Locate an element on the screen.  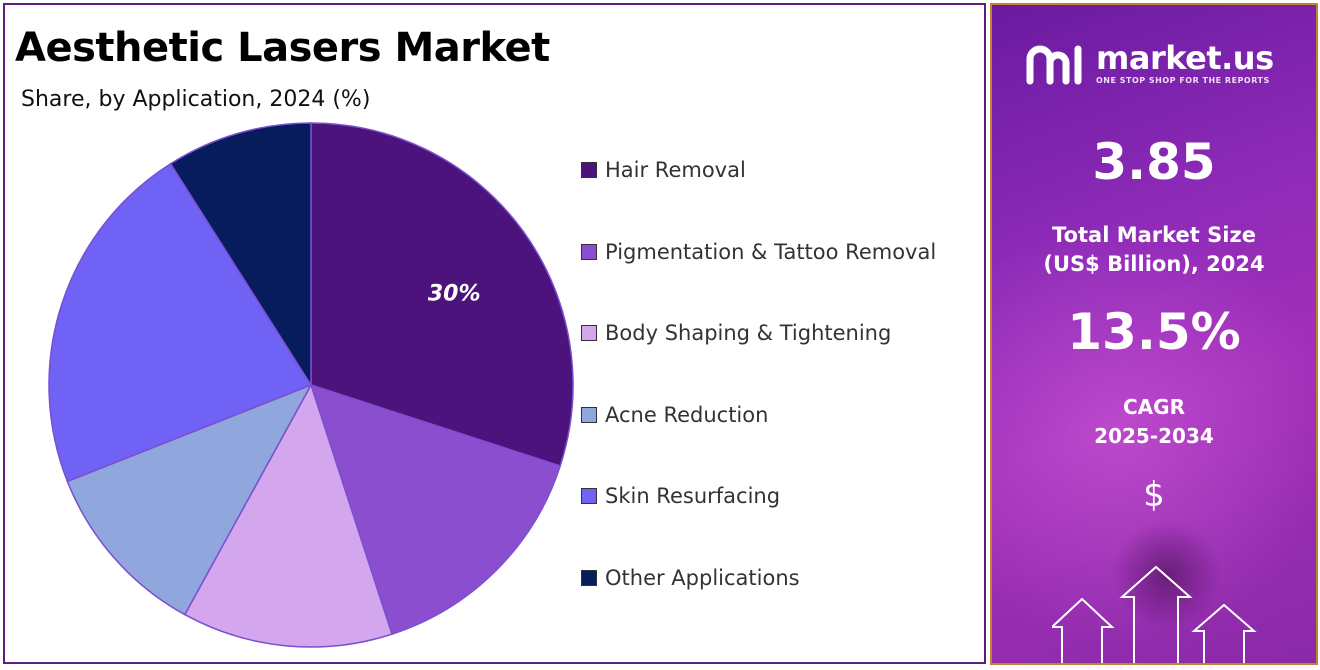
legend-item-acne-reduction: Acne Reduction is located at coordinates (674, 415).